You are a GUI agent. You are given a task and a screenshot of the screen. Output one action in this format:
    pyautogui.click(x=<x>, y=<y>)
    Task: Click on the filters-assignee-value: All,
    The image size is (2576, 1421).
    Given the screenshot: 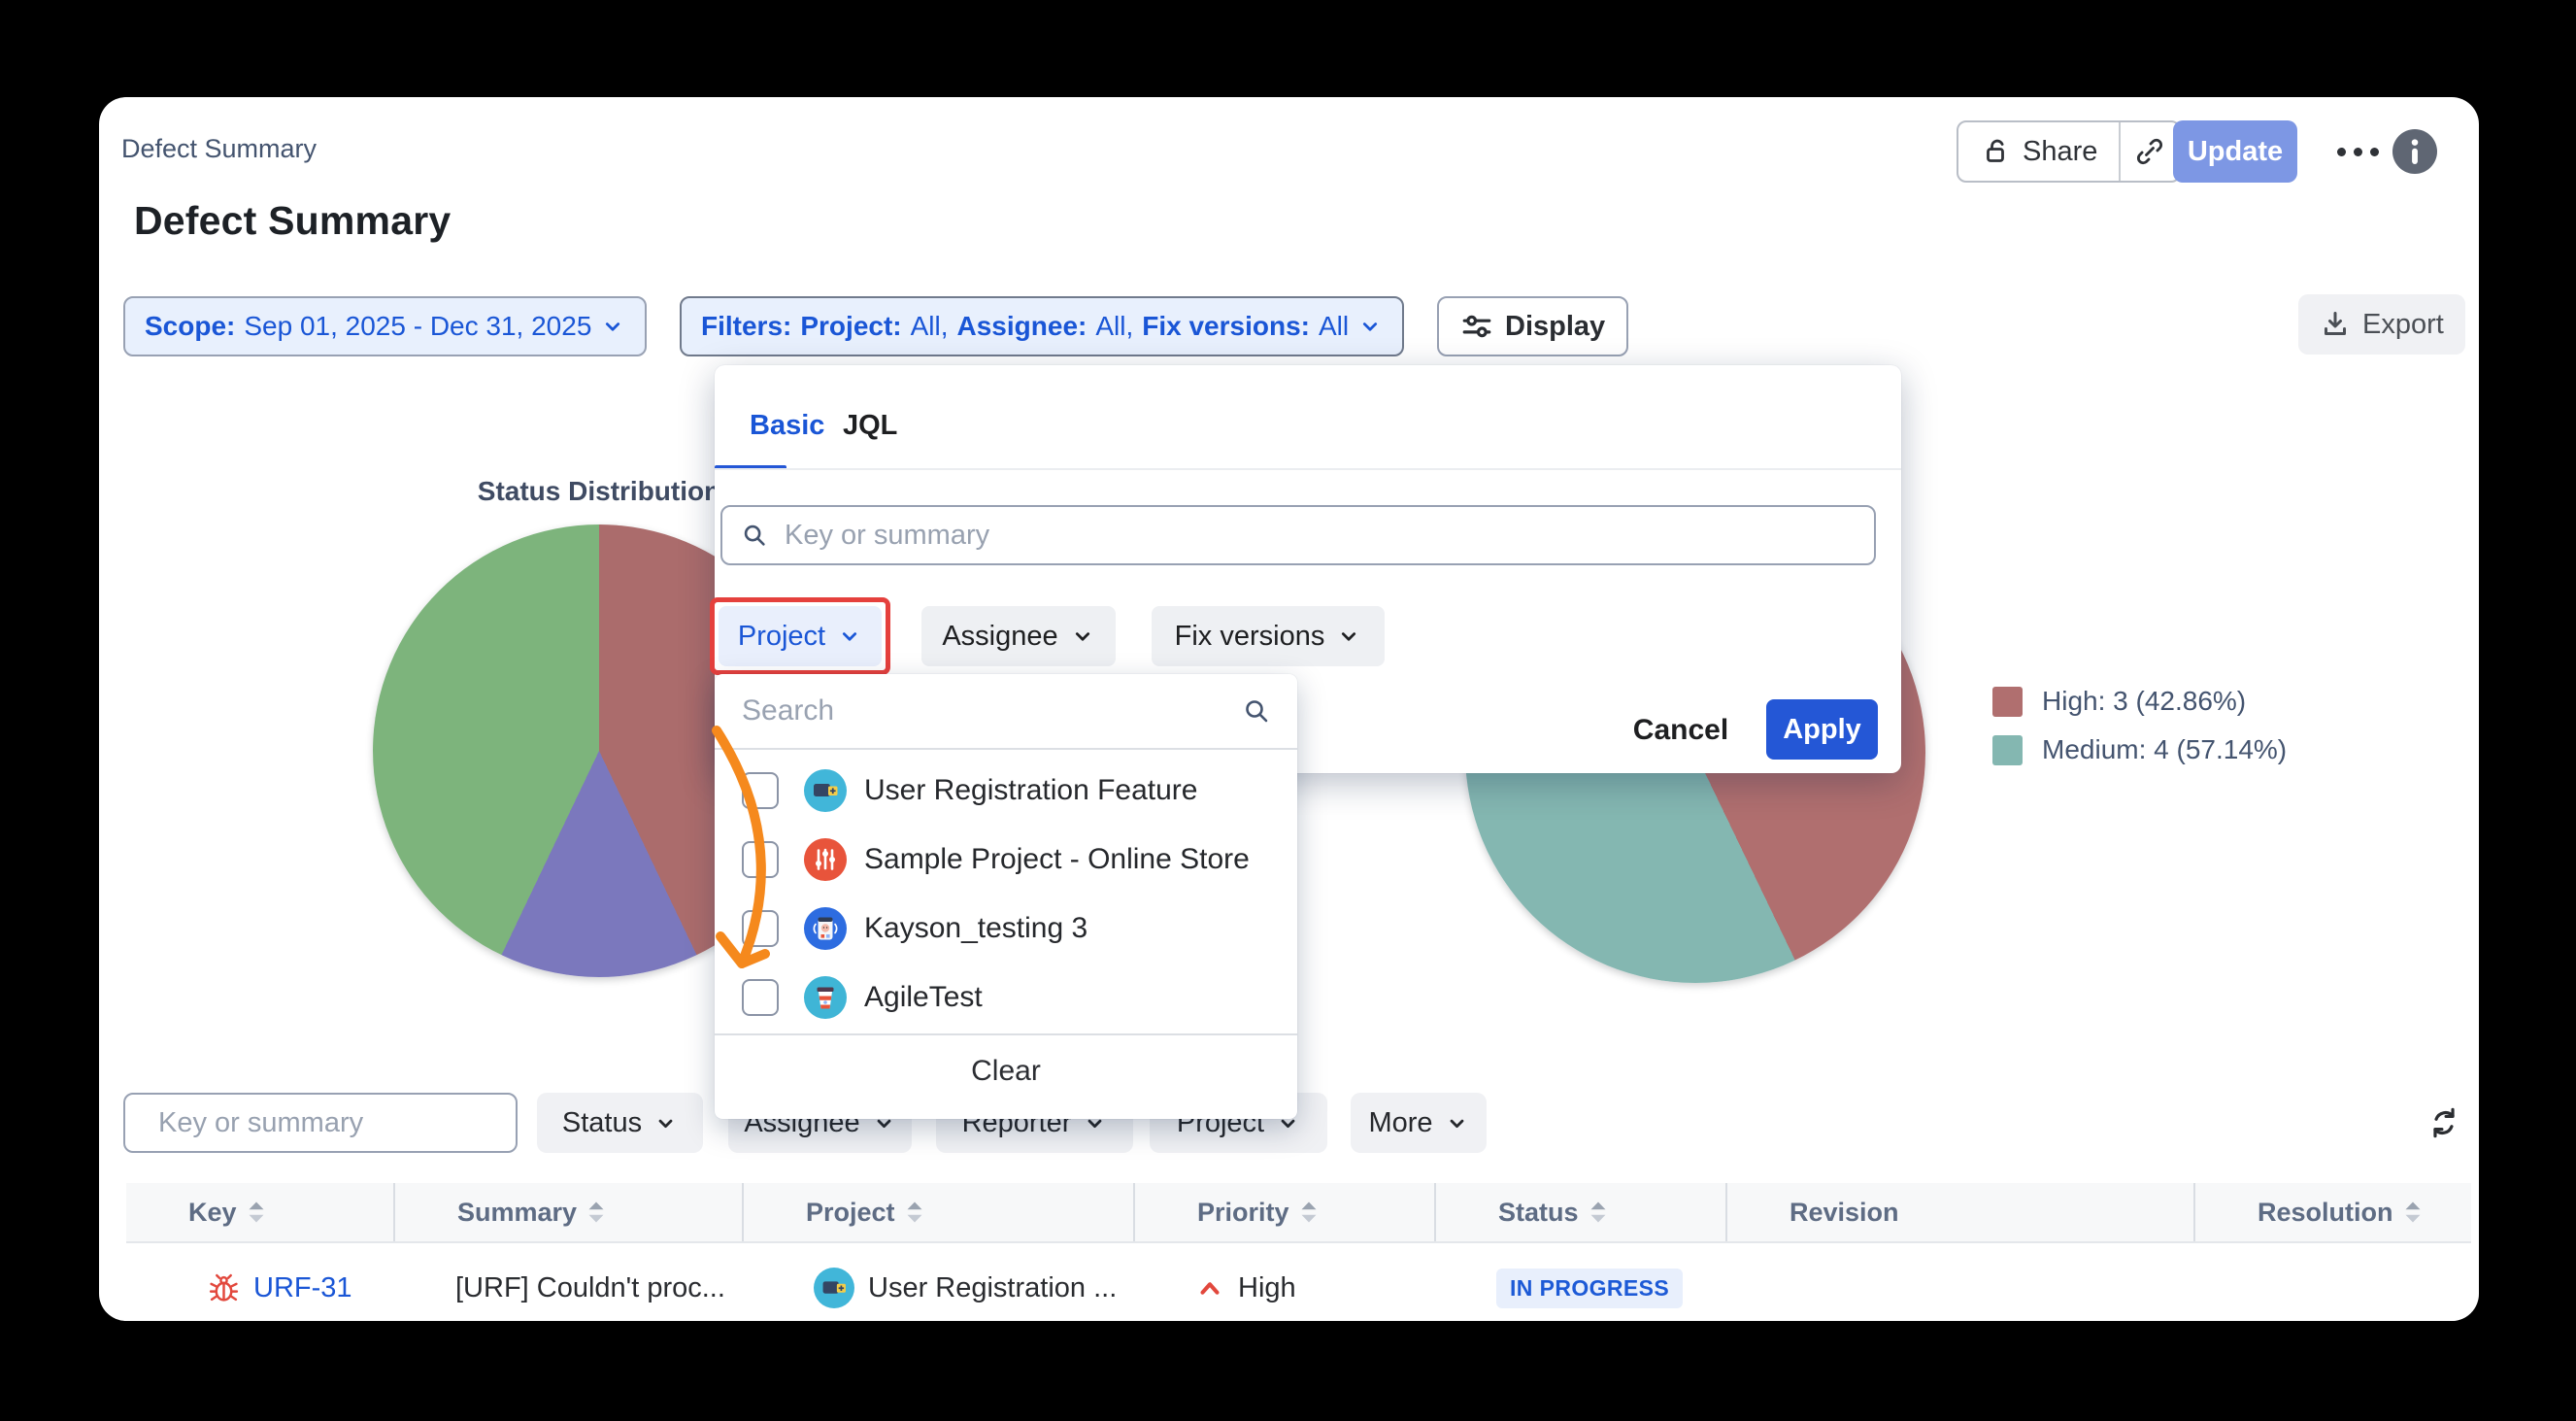 What is the action you would take?
    pyautogui.click(x=1114, y=326)
    